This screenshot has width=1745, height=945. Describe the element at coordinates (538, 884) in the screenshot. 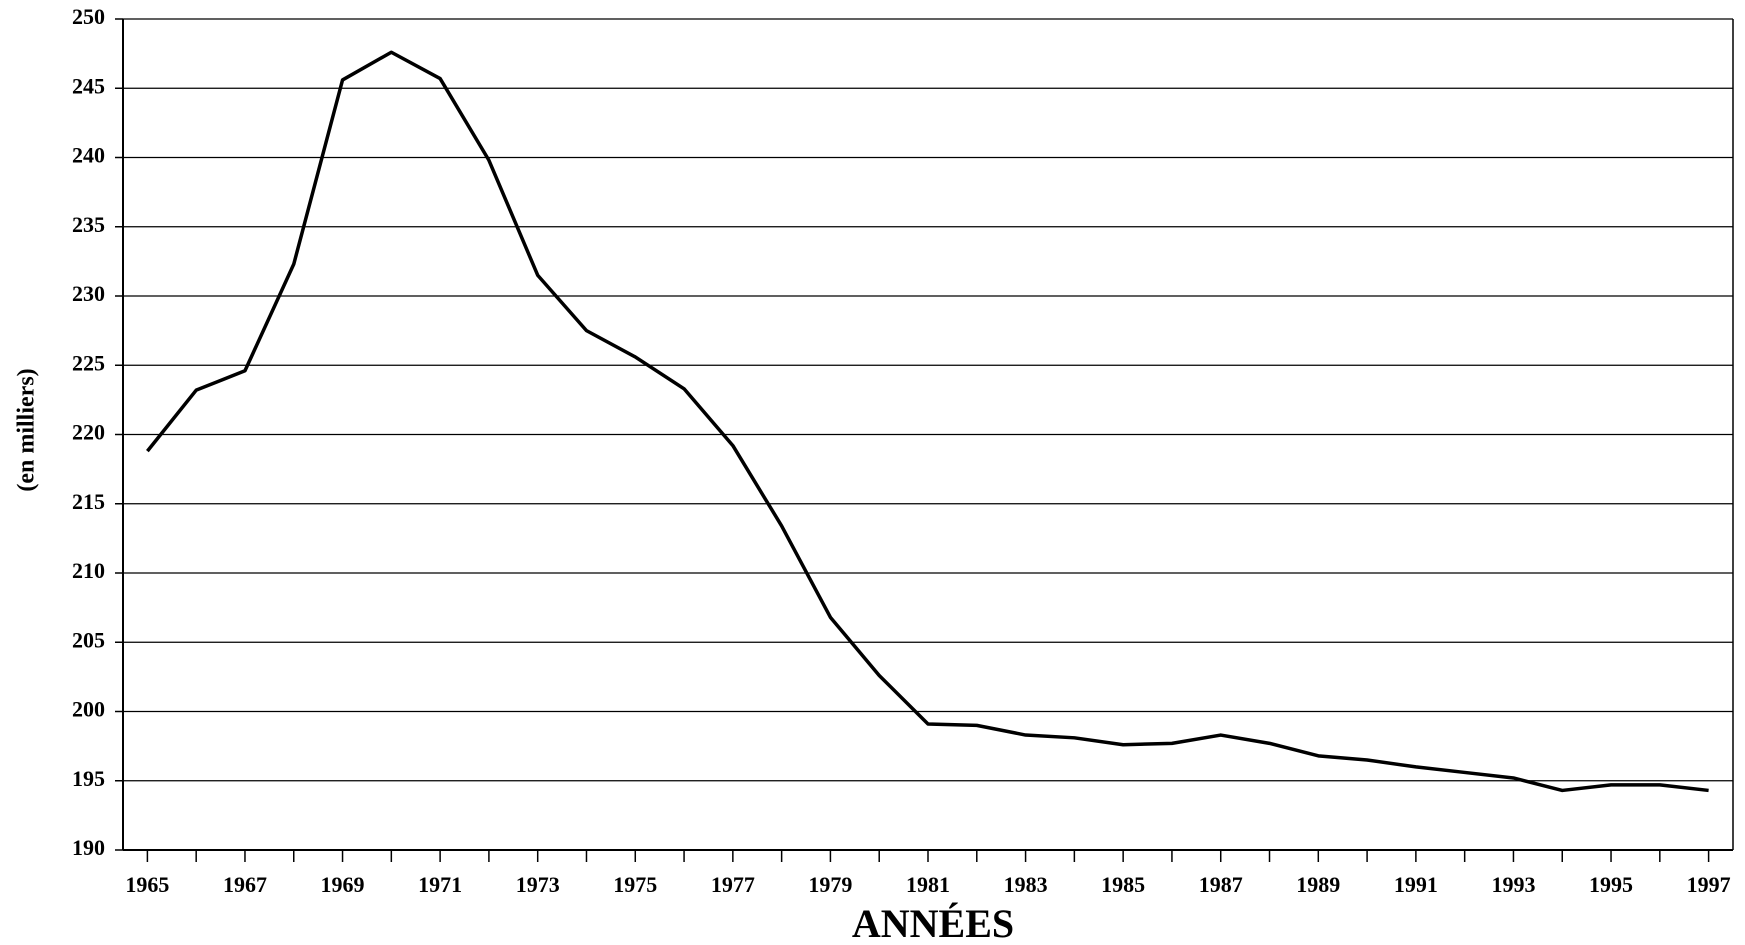

I see `x-tick-label: 1973` at that location.